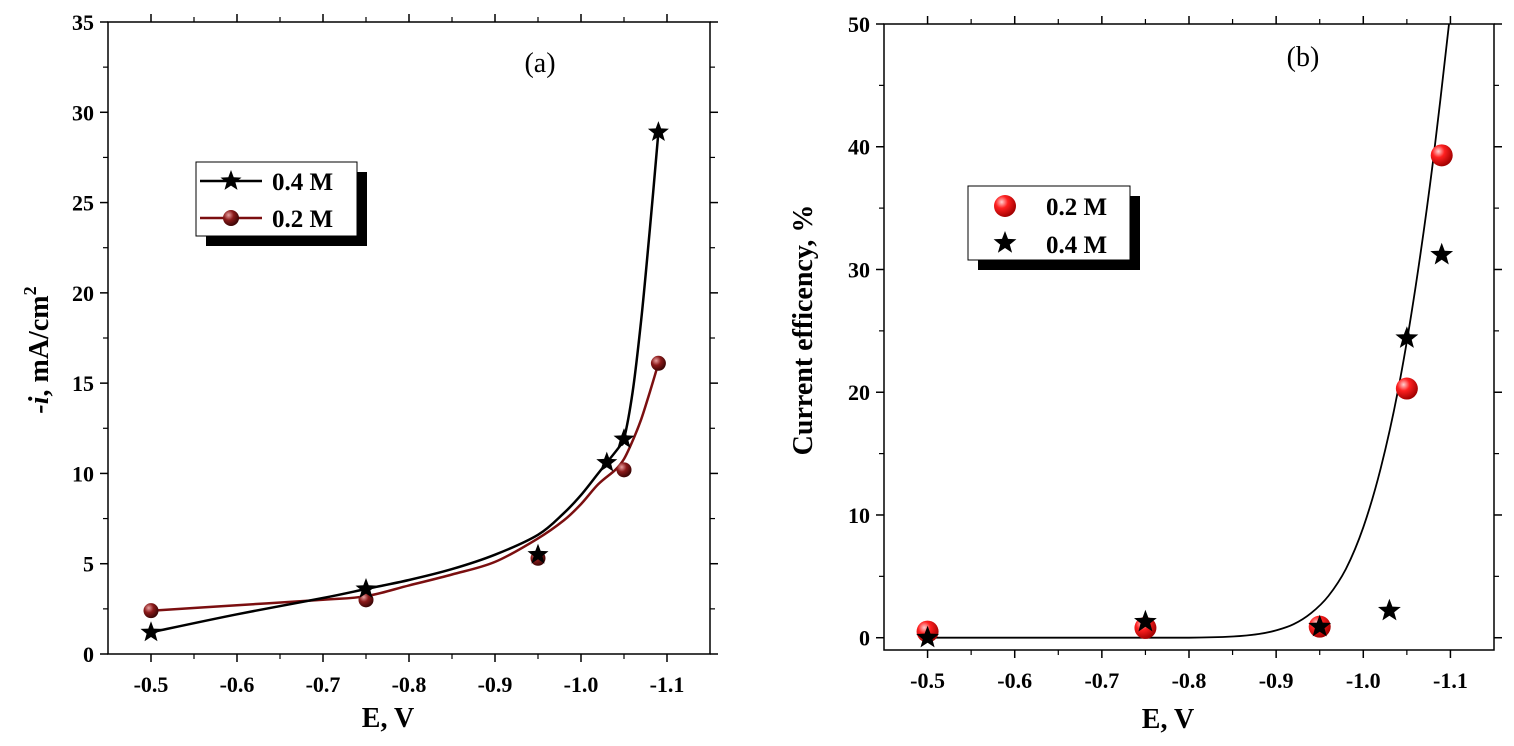 This screenshot has width=1514, height=746. Describe the element at coordinates (539, 63) in the screenshot. I see `panel-a-label: (a)` at that location.